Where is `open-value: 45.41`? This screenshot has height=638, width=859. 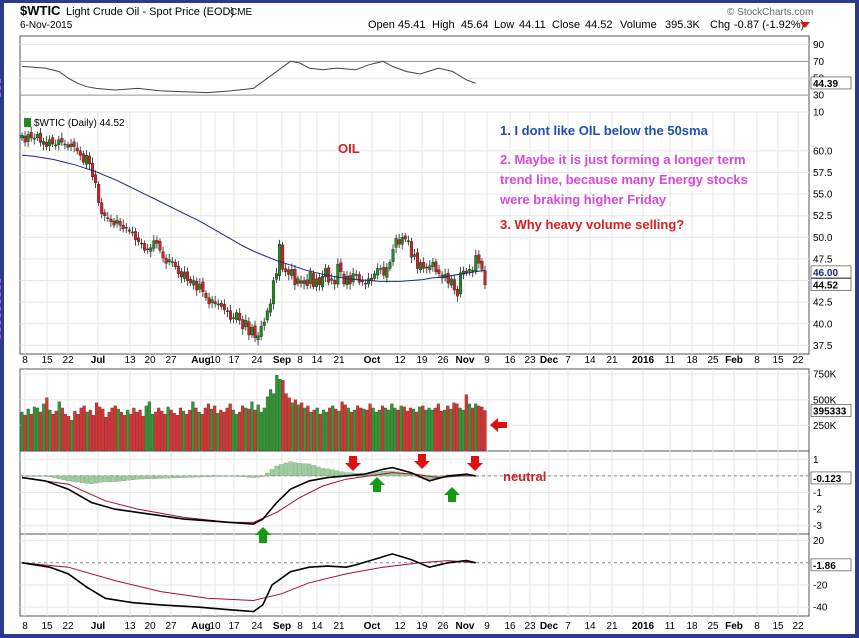 open-value: 45.41 is located at coordinates (412, 25).